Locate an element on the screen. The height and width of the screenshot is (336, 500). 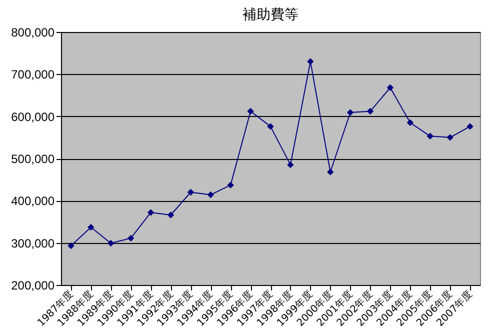
y-tick-label: 800,000 is located at coordinates (33, 33).